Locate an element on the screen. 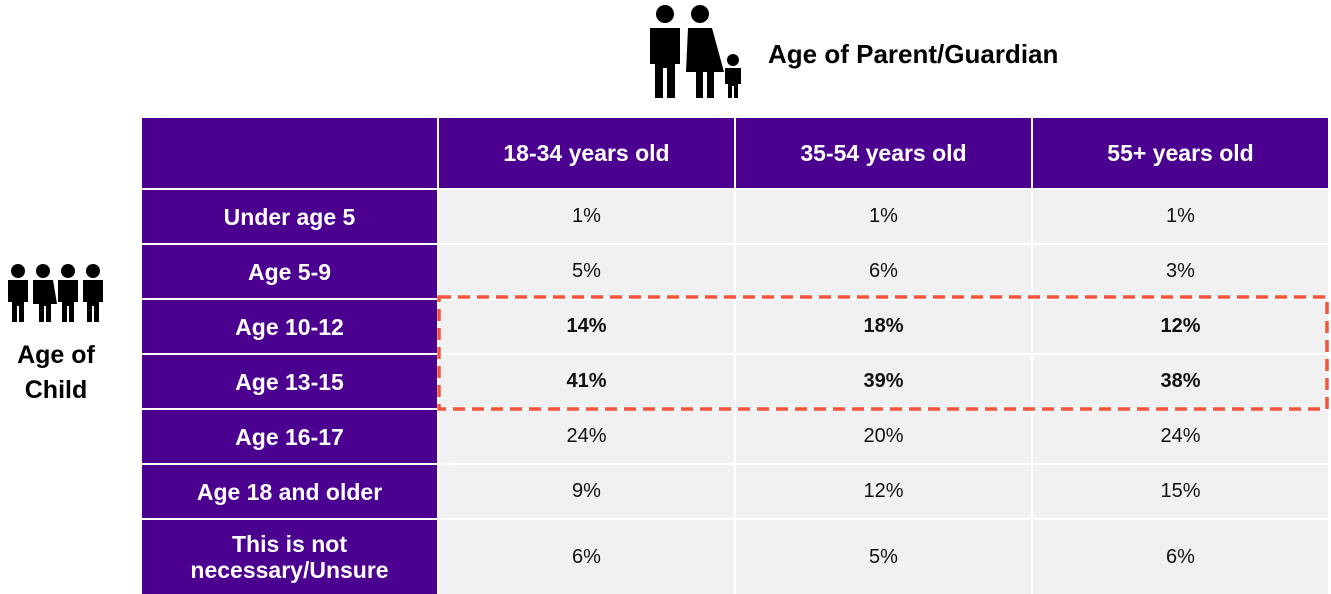  row-label: This is not necessary/Unsure is located at coordinates (289, 557).